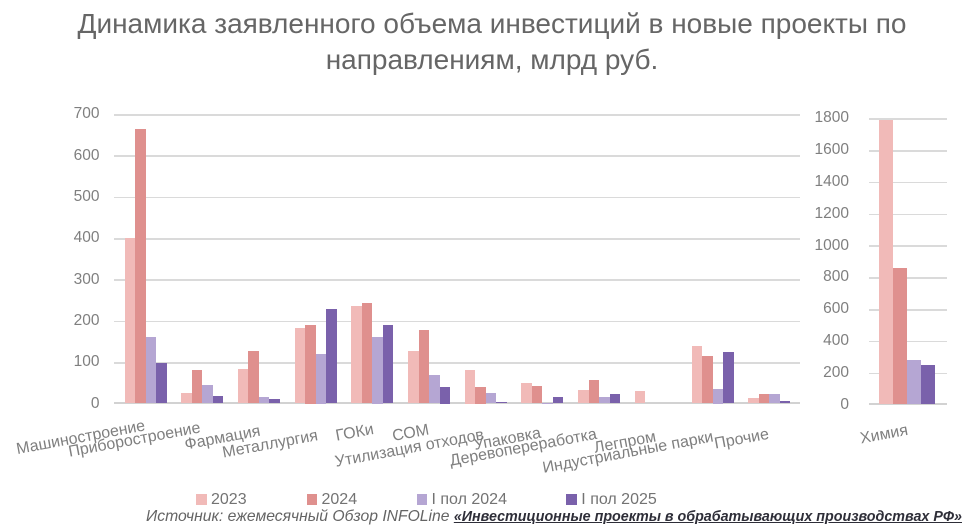  I want to click on svg-text: Химия, so click(884, 435).